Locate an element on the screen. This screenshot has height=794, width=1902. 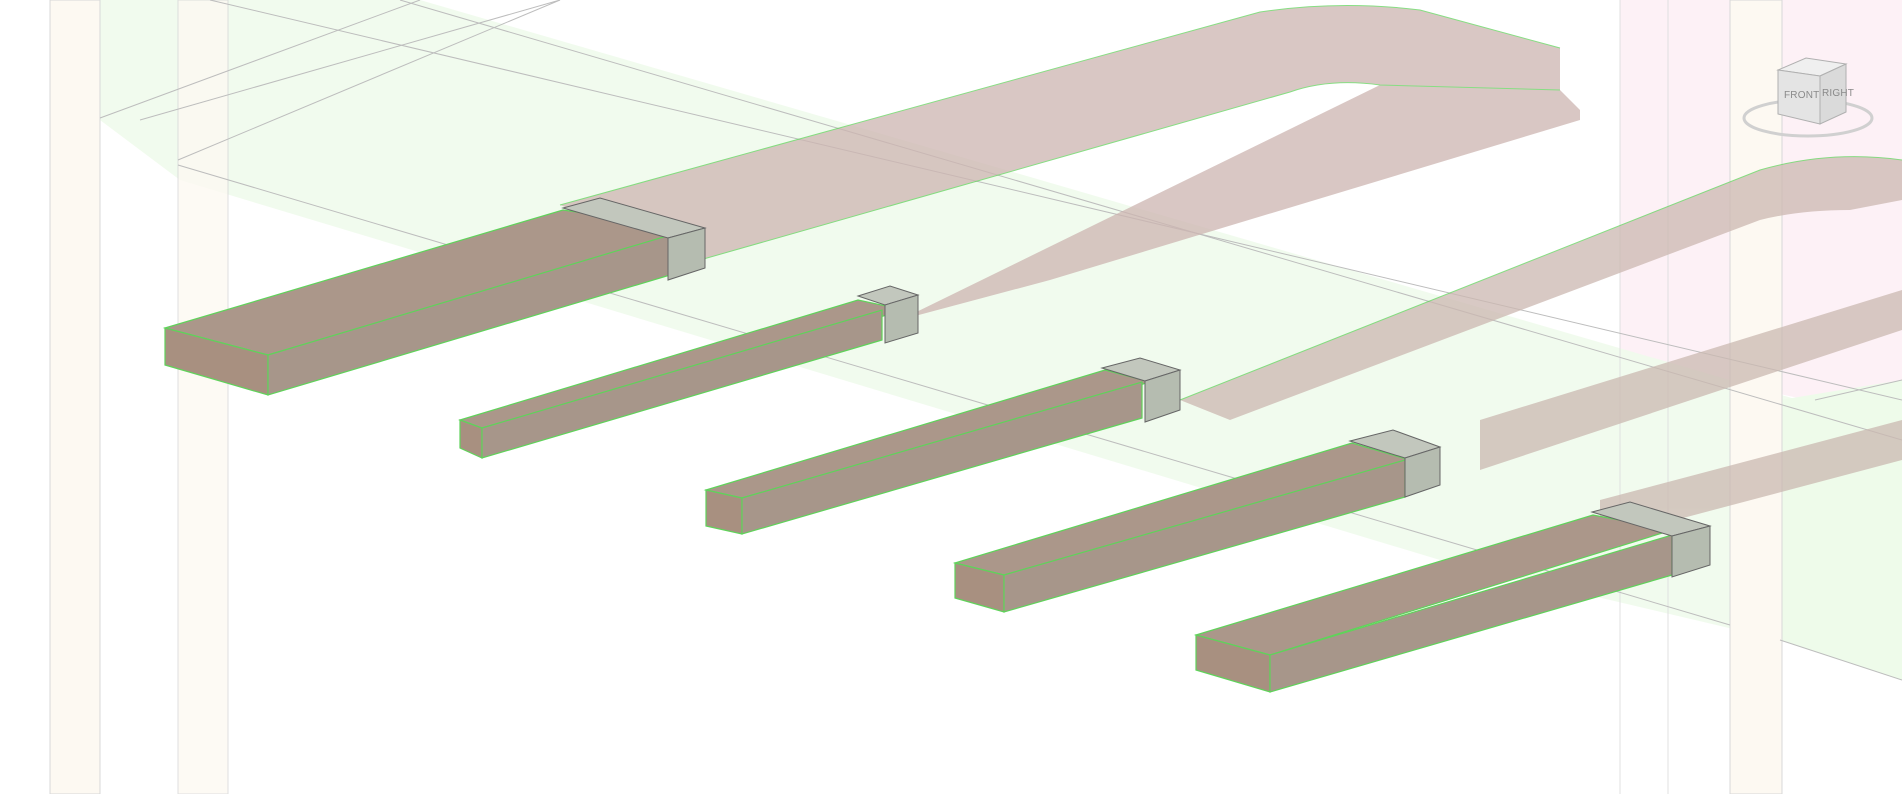
viewcube-right-face is located at coordinates (1833, 94).